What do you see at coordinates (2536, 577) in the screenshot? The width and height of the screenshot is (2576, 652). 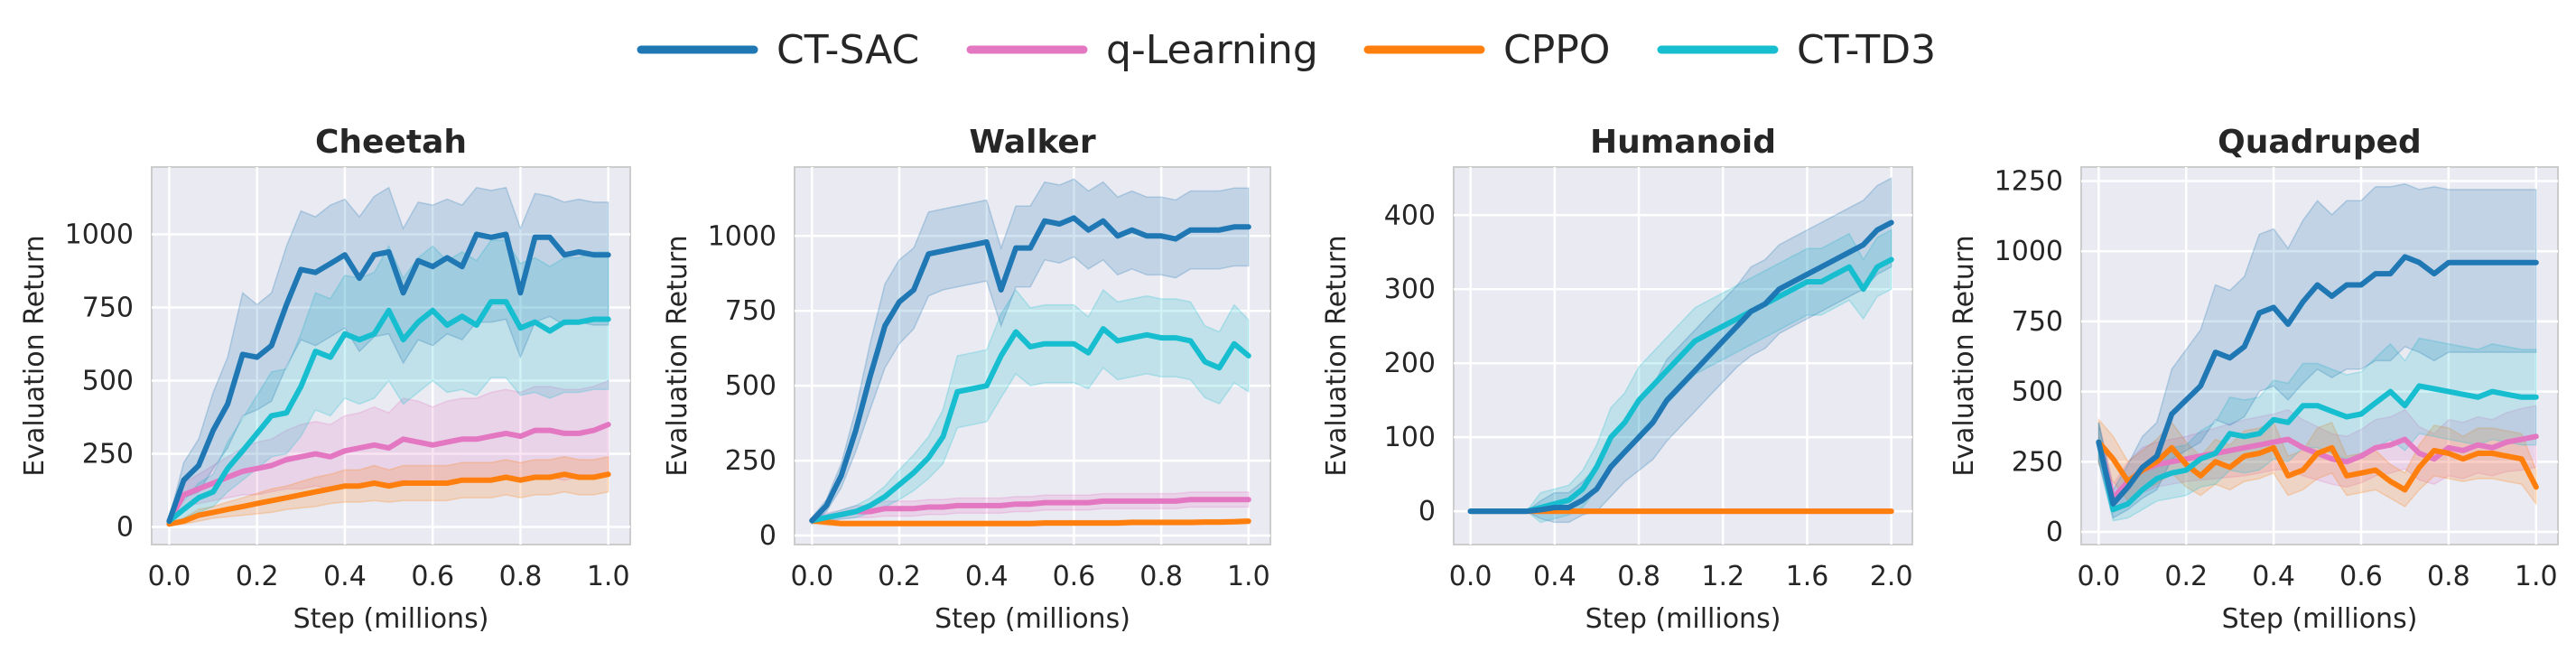 I see `quadruped-x-tick-label: 1.0` at bounding box center [2536, 577].